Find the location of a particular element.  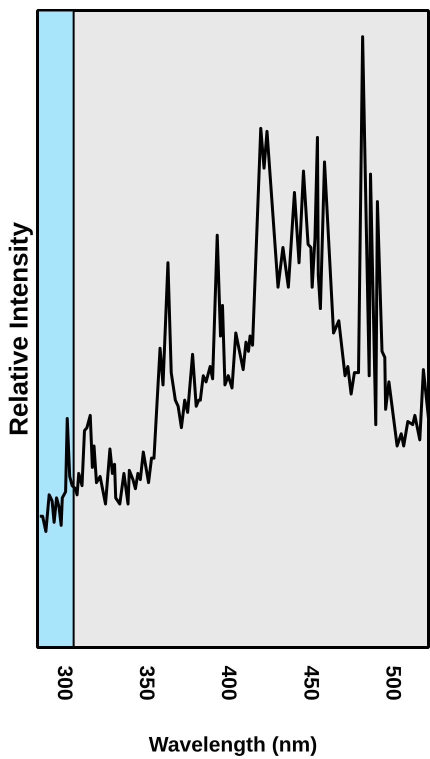

x-tick-label: 350 is located at coordinates (146, 683).